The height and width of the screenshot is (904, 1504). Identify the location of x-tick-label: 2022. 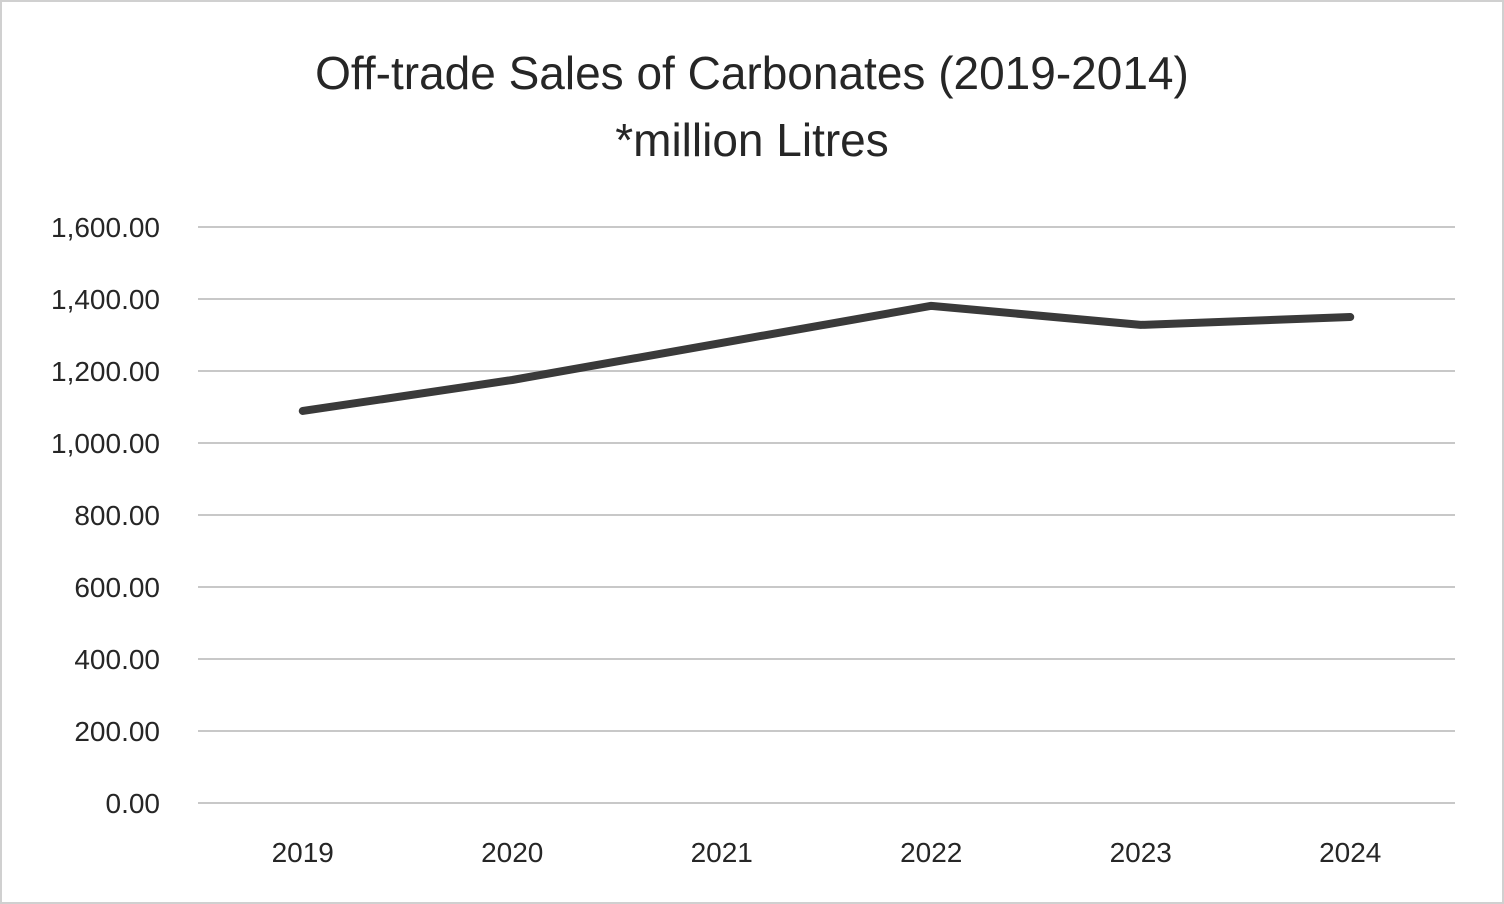
(931, 852).